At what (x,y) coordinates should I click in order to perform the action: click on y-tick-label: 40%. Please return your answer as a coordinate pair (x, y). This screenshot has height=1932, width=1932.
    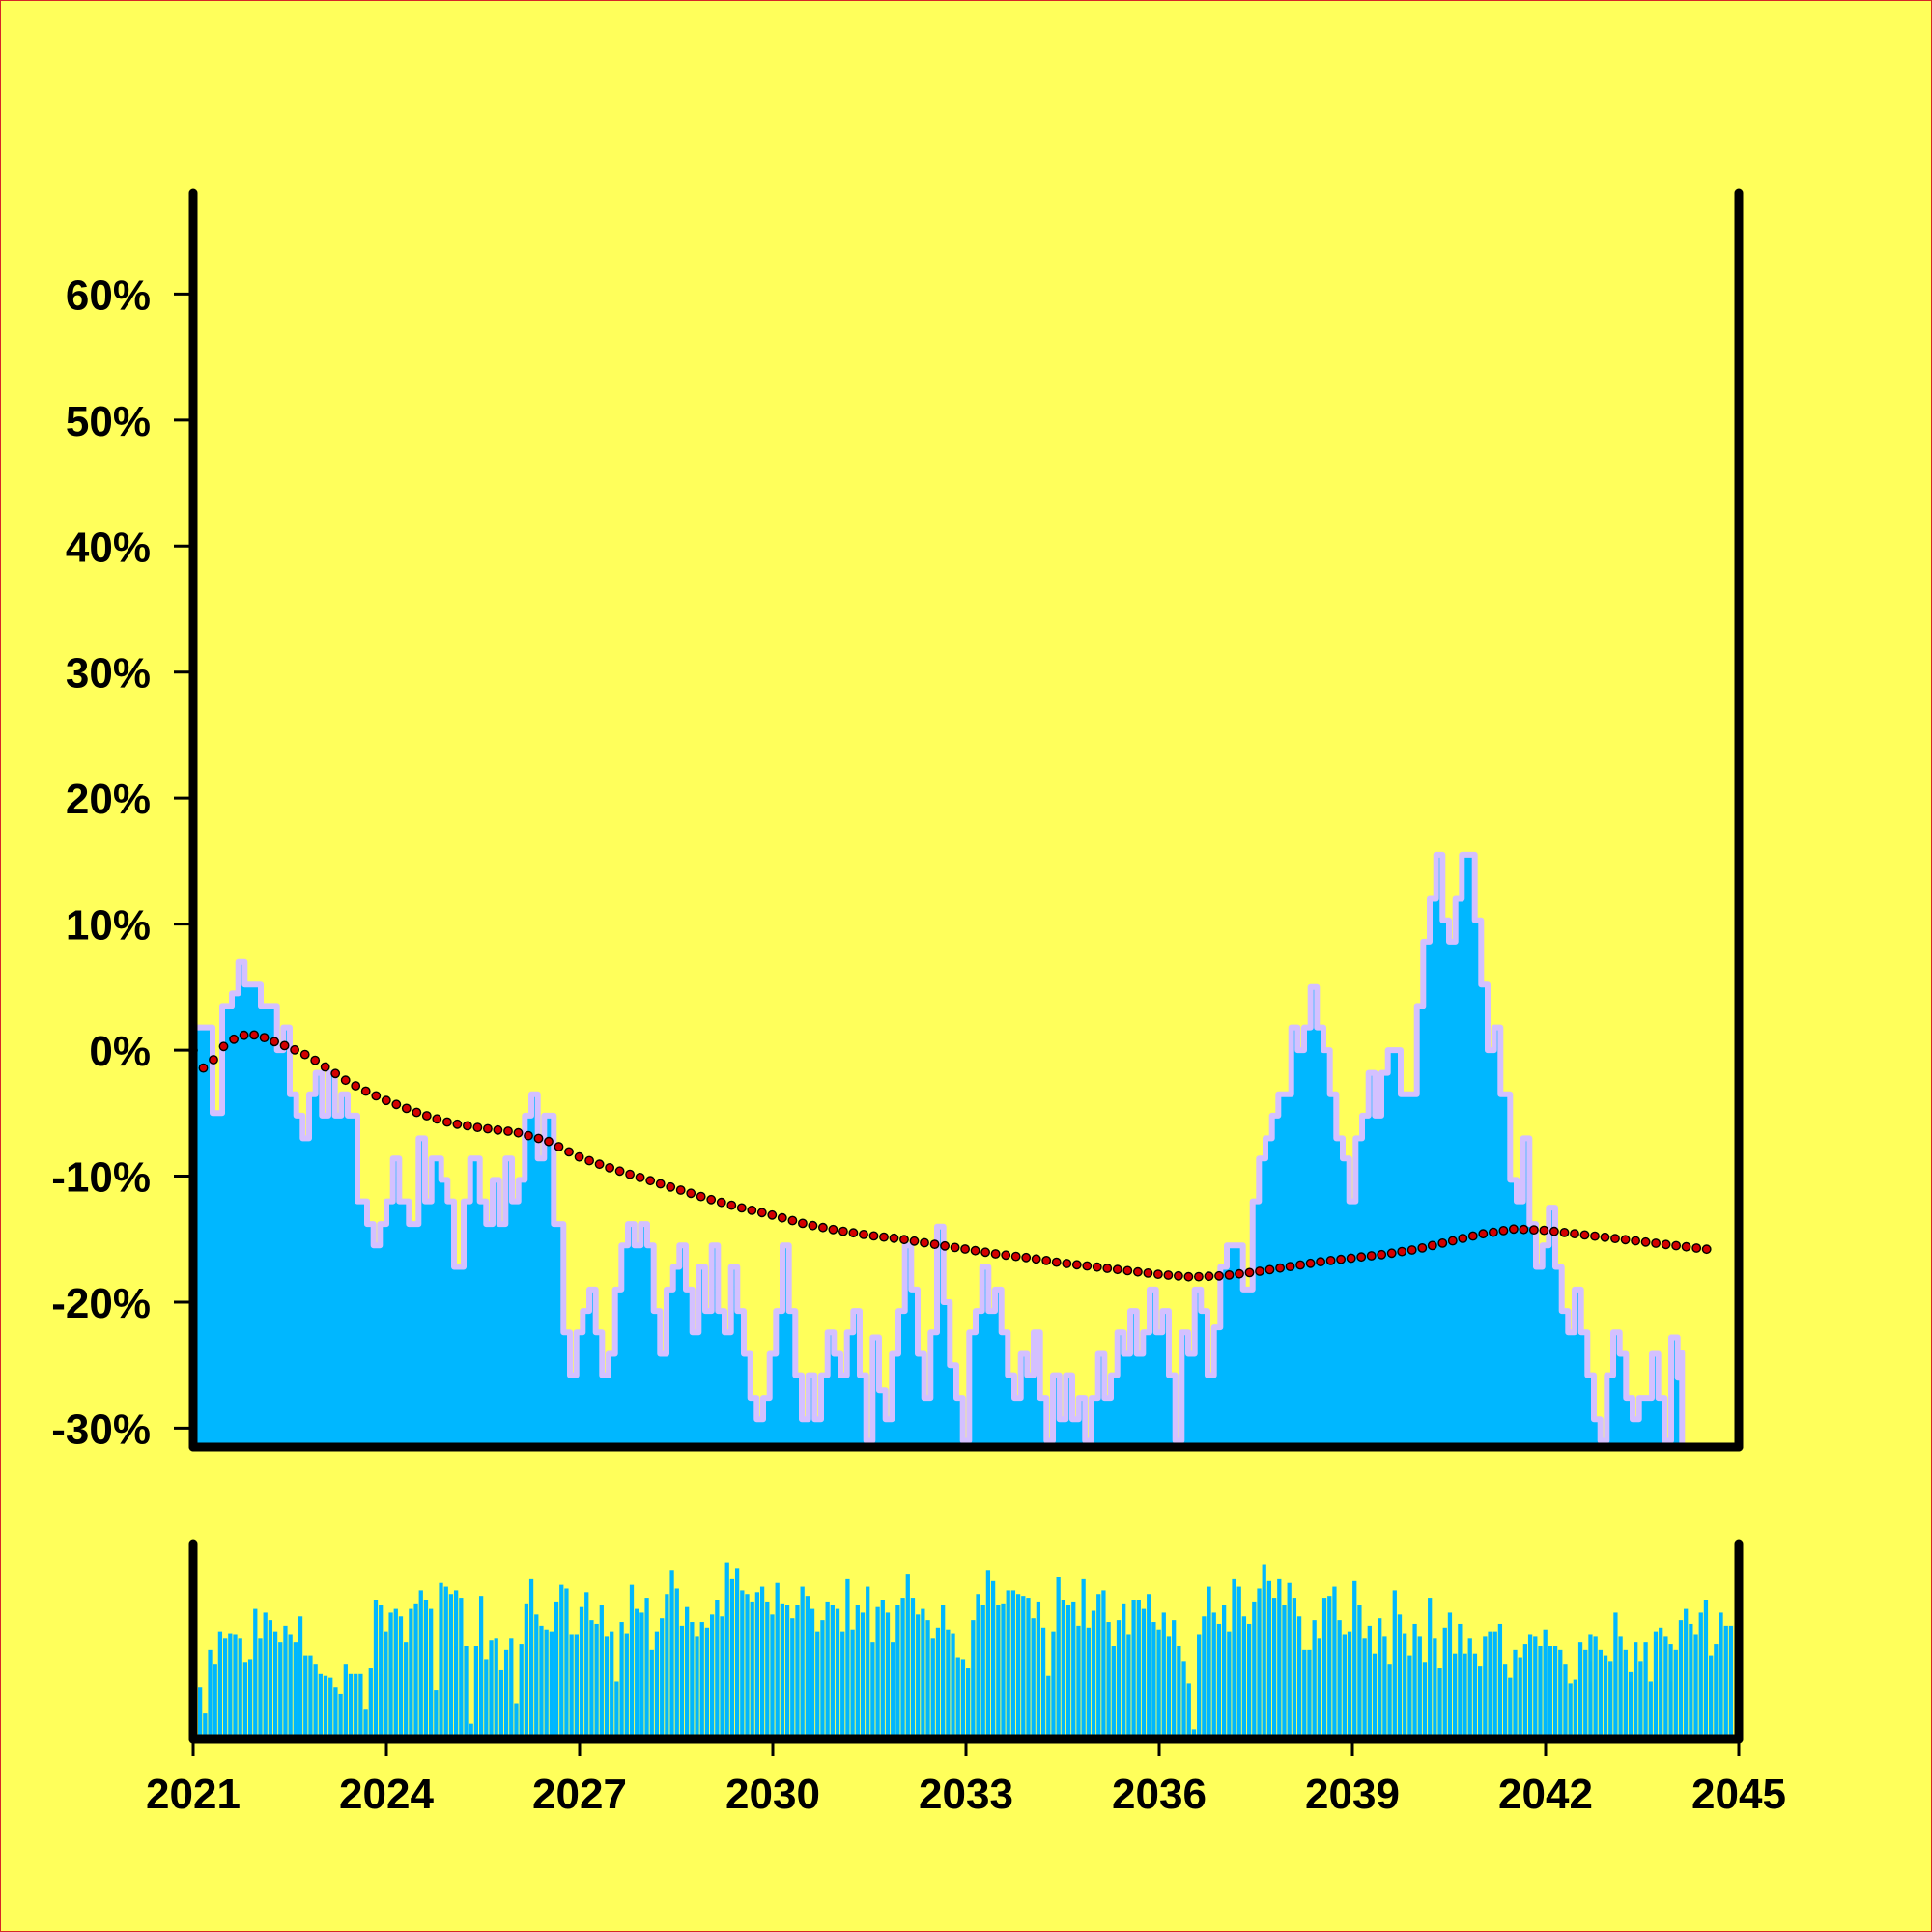
    Looking at the image, I should click on (108, 547).